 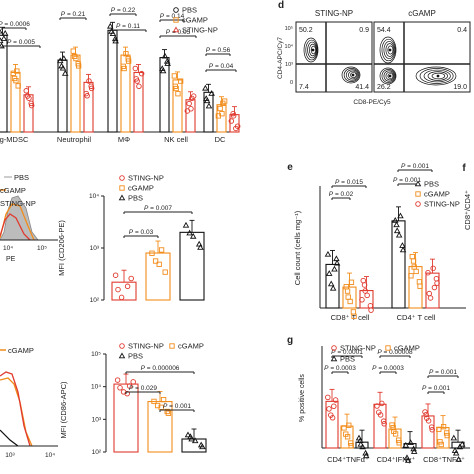 What do you see at coordinates (208, 50) in the screenshot?
I see `top-left-pvalue-7-label-p: P` at bounding box center [208, 50].